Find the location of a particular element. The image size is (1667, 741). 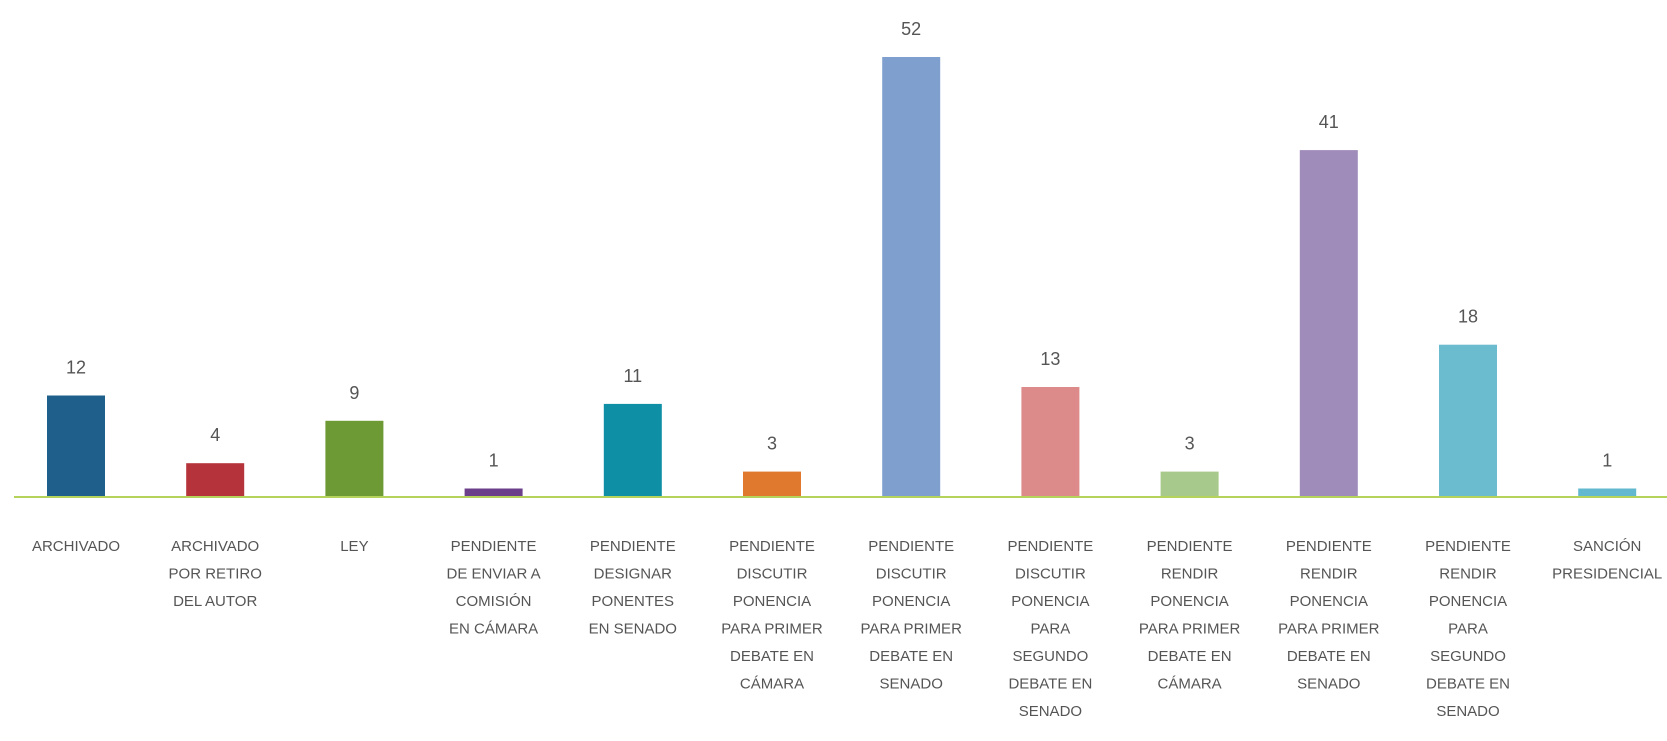

data-label-0: 12 is located at coordinates (76, 368).